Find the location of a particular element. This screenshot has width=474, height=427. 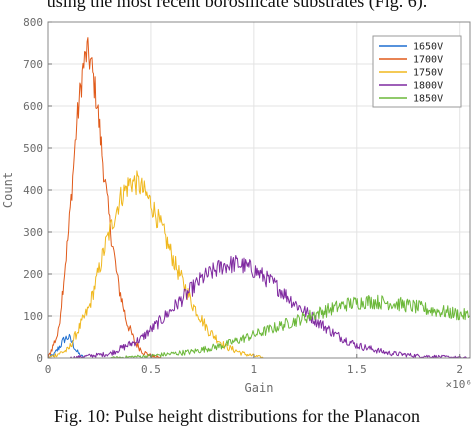

series-line-1650V is located at coordinates (66, 346).